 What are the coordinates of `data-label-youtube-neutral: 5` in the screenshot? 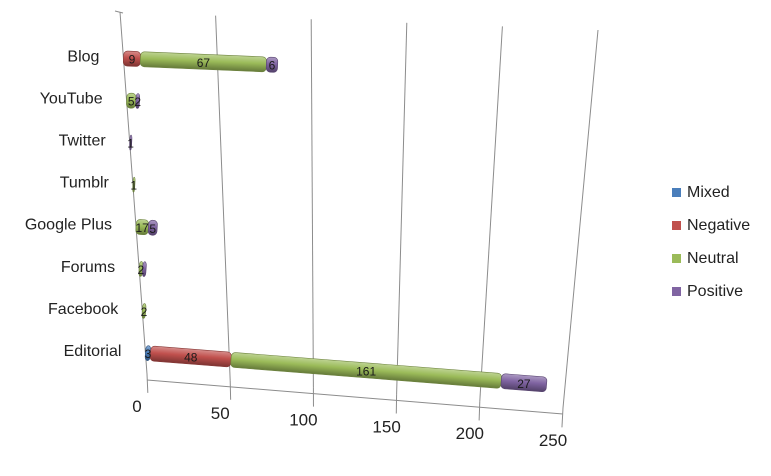 It's located at (131, 102).